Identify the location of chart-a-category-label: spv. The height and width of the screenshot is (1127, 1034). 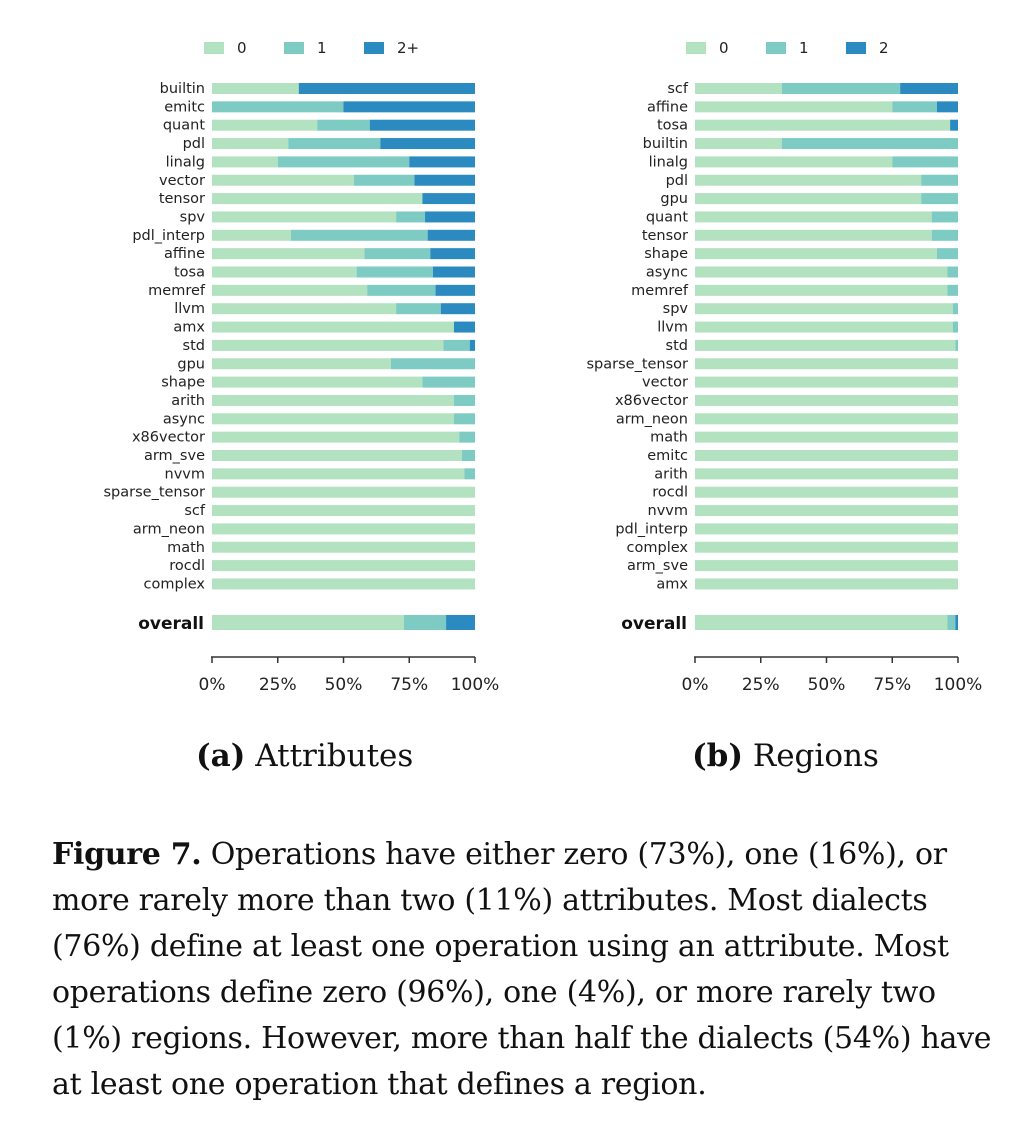
(193, 217).